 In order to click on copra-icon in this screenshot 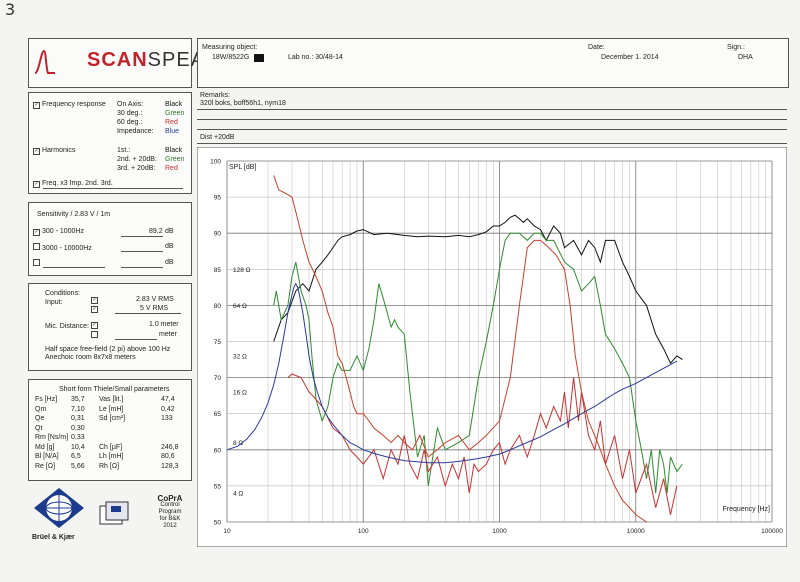, I will do `click(115, 516)`.